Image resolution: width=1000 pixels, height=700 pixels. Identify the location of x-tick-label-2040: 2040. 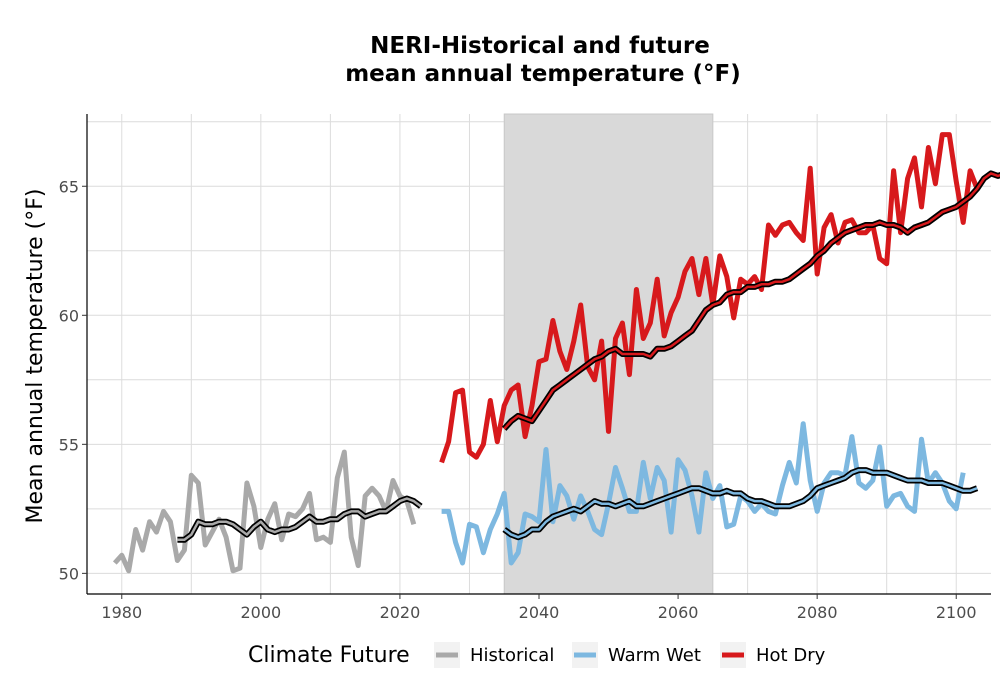
(539, 612).